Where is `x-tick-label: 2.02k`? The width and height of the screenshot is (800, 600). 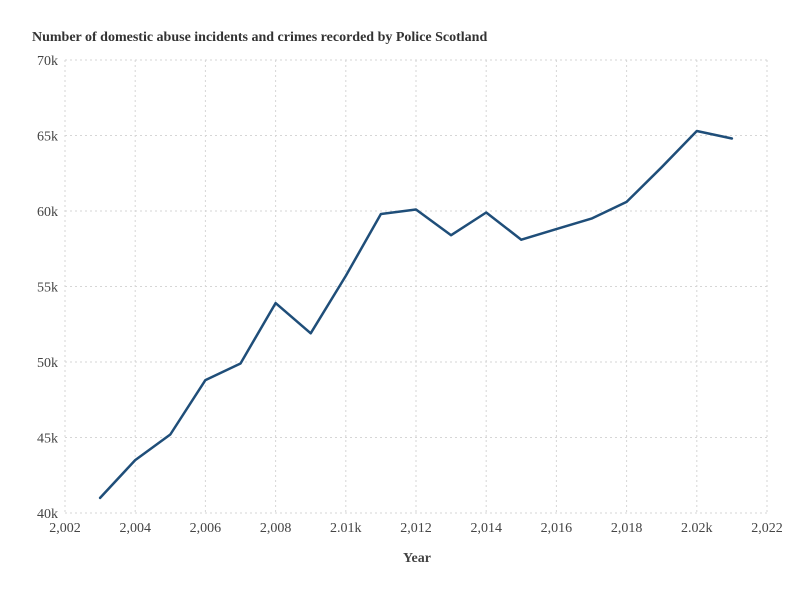 x-tick-label: 2.02k is located at coordinates (697, 528).